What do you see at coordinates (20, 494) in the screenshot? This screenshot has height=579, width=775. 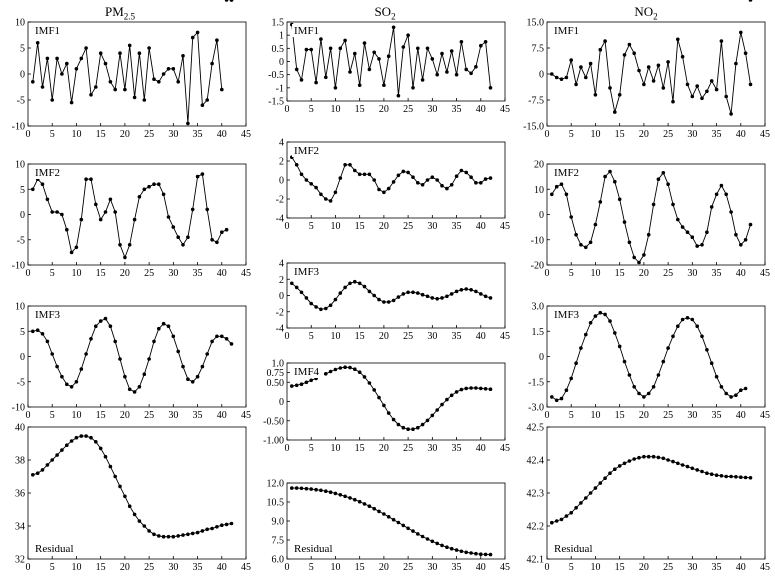 I see `y-tick-label: 36` at bounding box center [20, 494].